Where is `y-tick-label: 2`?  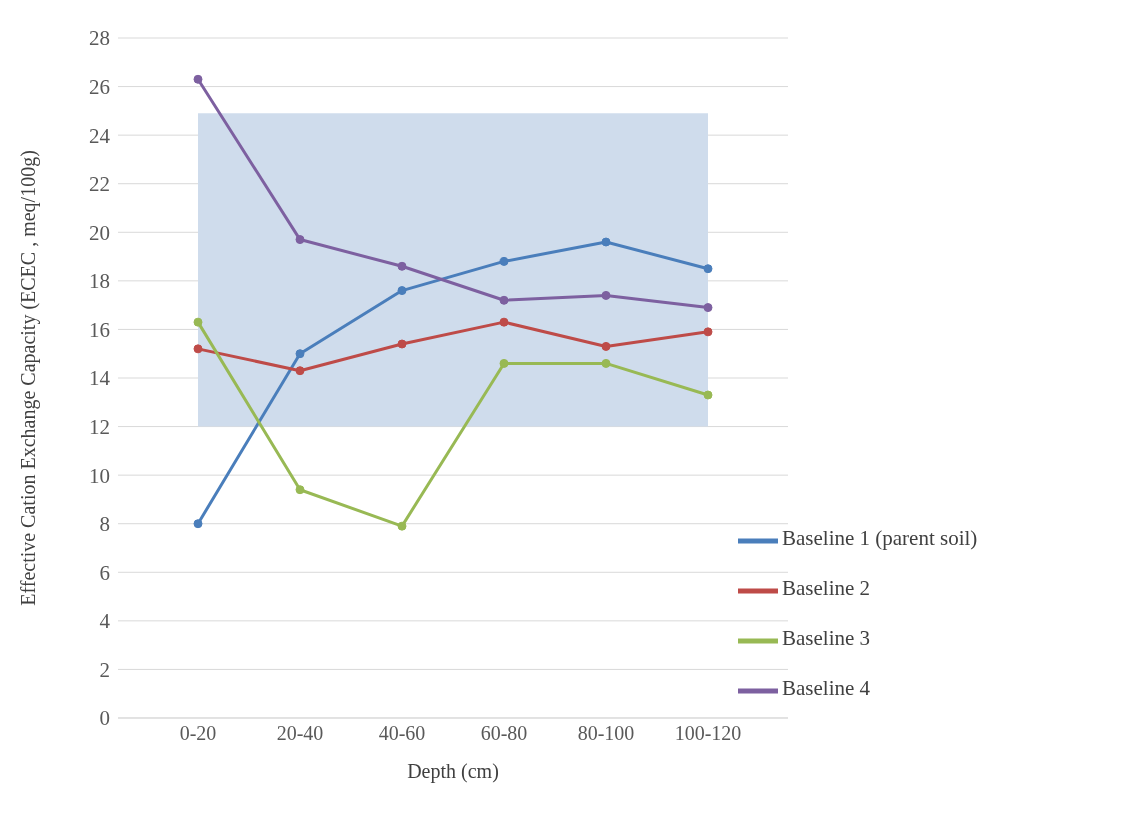 y-tick-label: 2 is located at coordinates (104, 669).